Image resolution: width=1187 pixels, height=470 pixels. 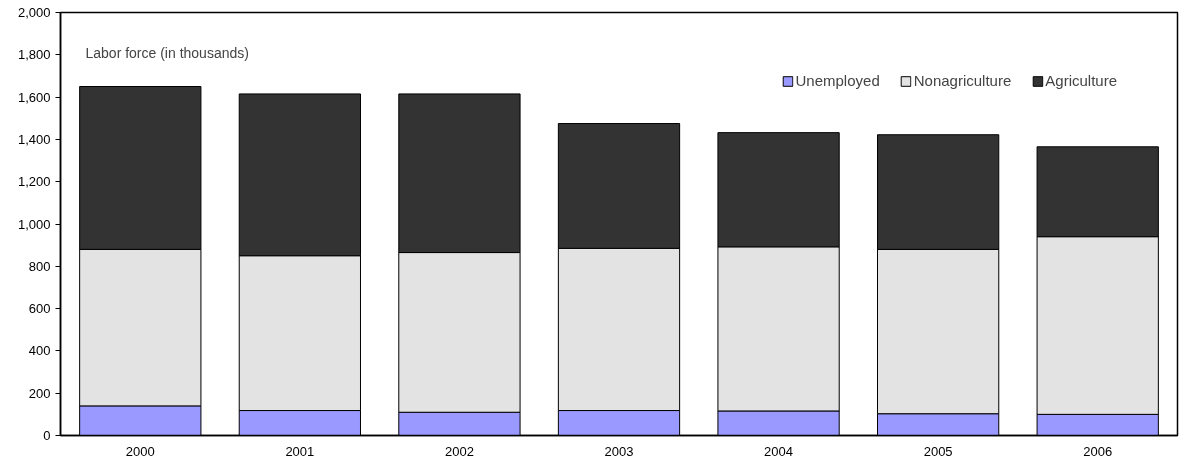 What do you see at coordinates (34, 55) in the screenshot?
I see `y-tick-label: 1,800` at bounding box center [34, 55].